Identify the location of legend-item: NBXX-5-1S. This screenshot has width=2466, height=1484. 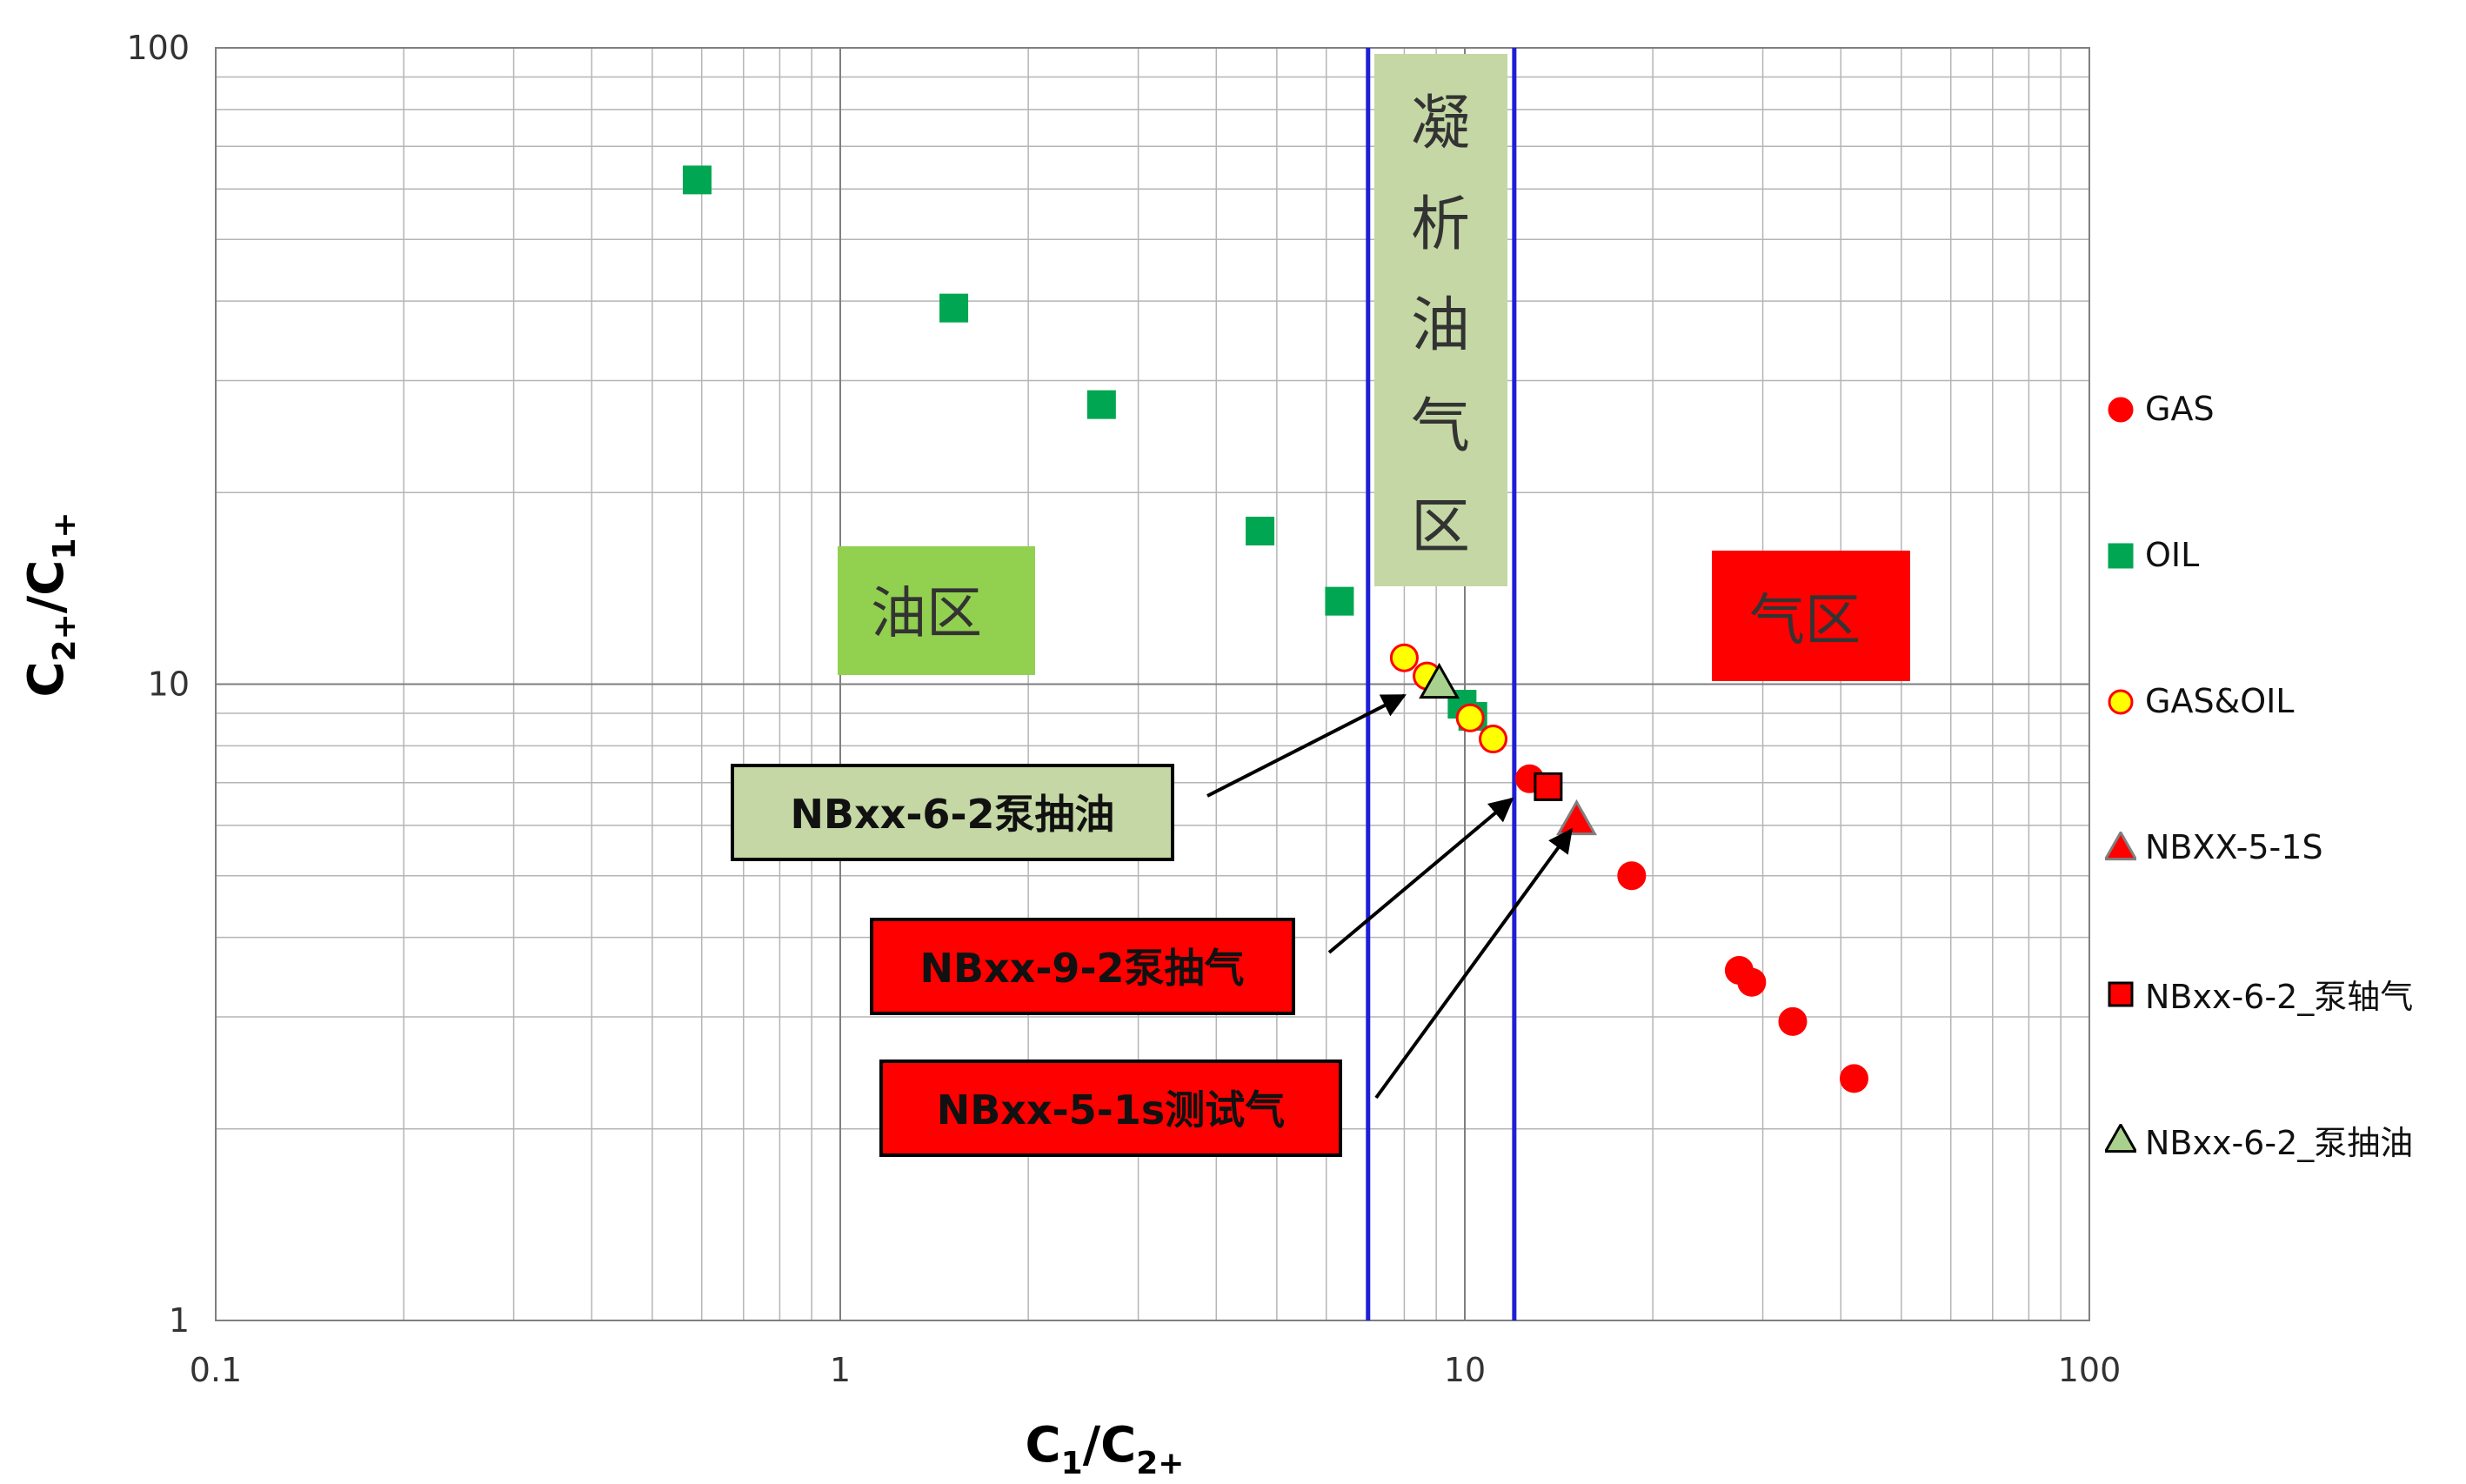
(2214, 847).